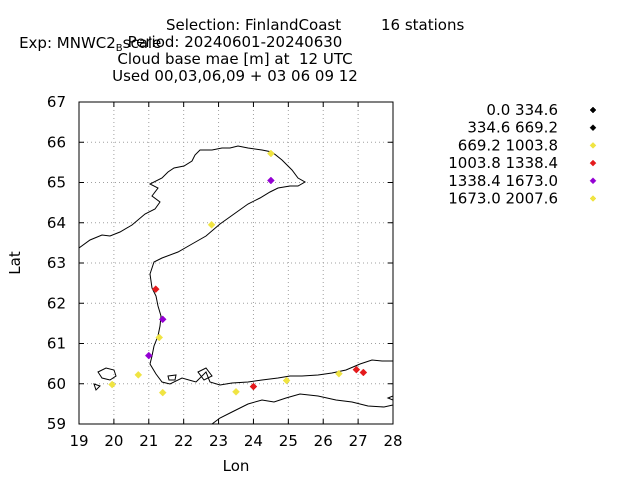  Describe the element at coordinates (78, 441) in the screenshot. I see `x-tick-label: 19` at that location.